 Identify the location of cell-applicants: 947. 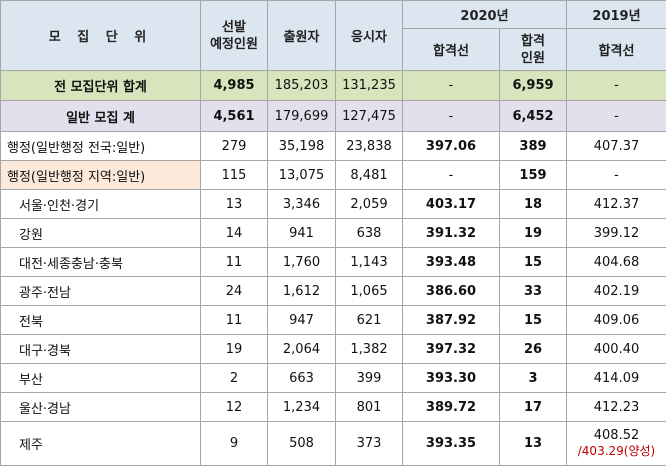
(301, 320).